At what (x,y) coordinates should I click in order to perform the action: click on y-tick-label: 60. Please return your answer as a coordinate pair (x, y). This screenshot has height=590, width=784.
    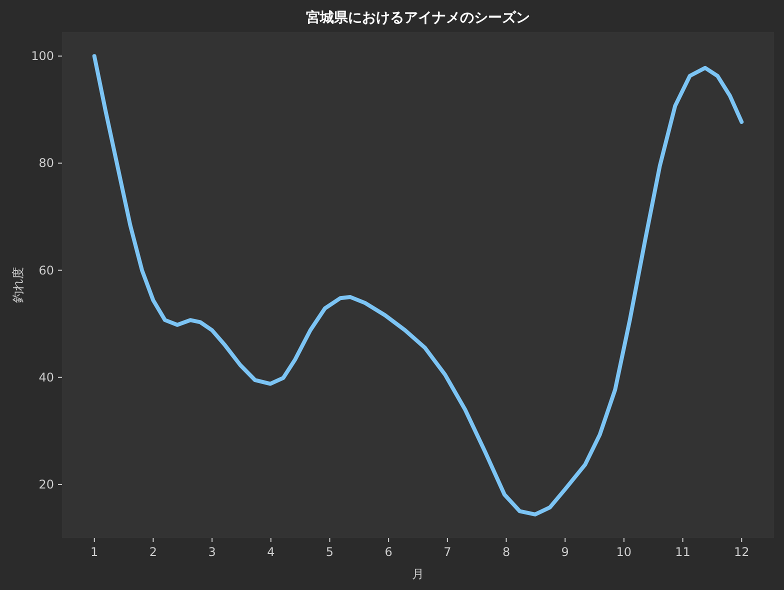
    Looking at the image, I should click on (46, 270).